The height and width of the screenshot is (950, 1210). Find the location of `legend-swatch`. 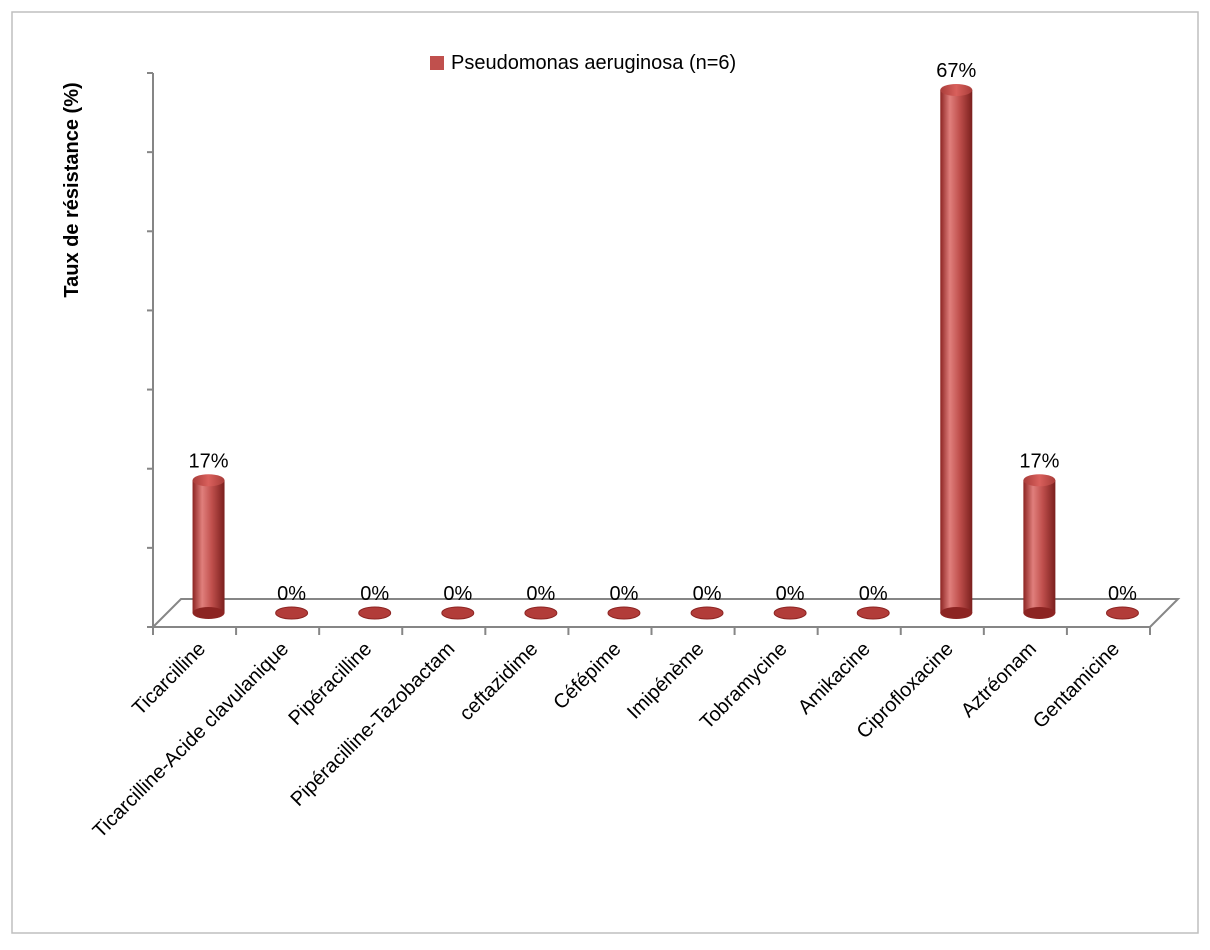

legend-swatch is located at coordinates (437, 63).